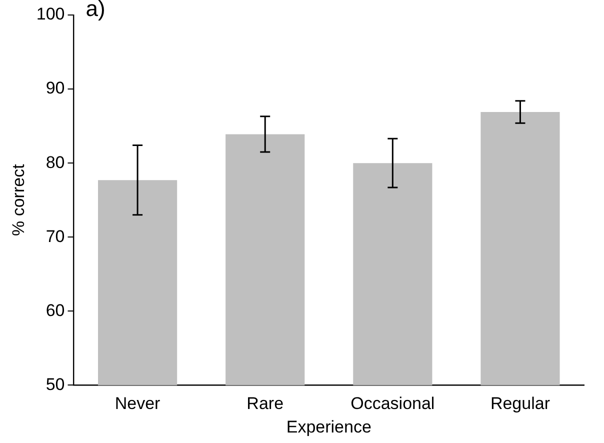  I want to click on y-tick-label: 50, so click(55, 384).